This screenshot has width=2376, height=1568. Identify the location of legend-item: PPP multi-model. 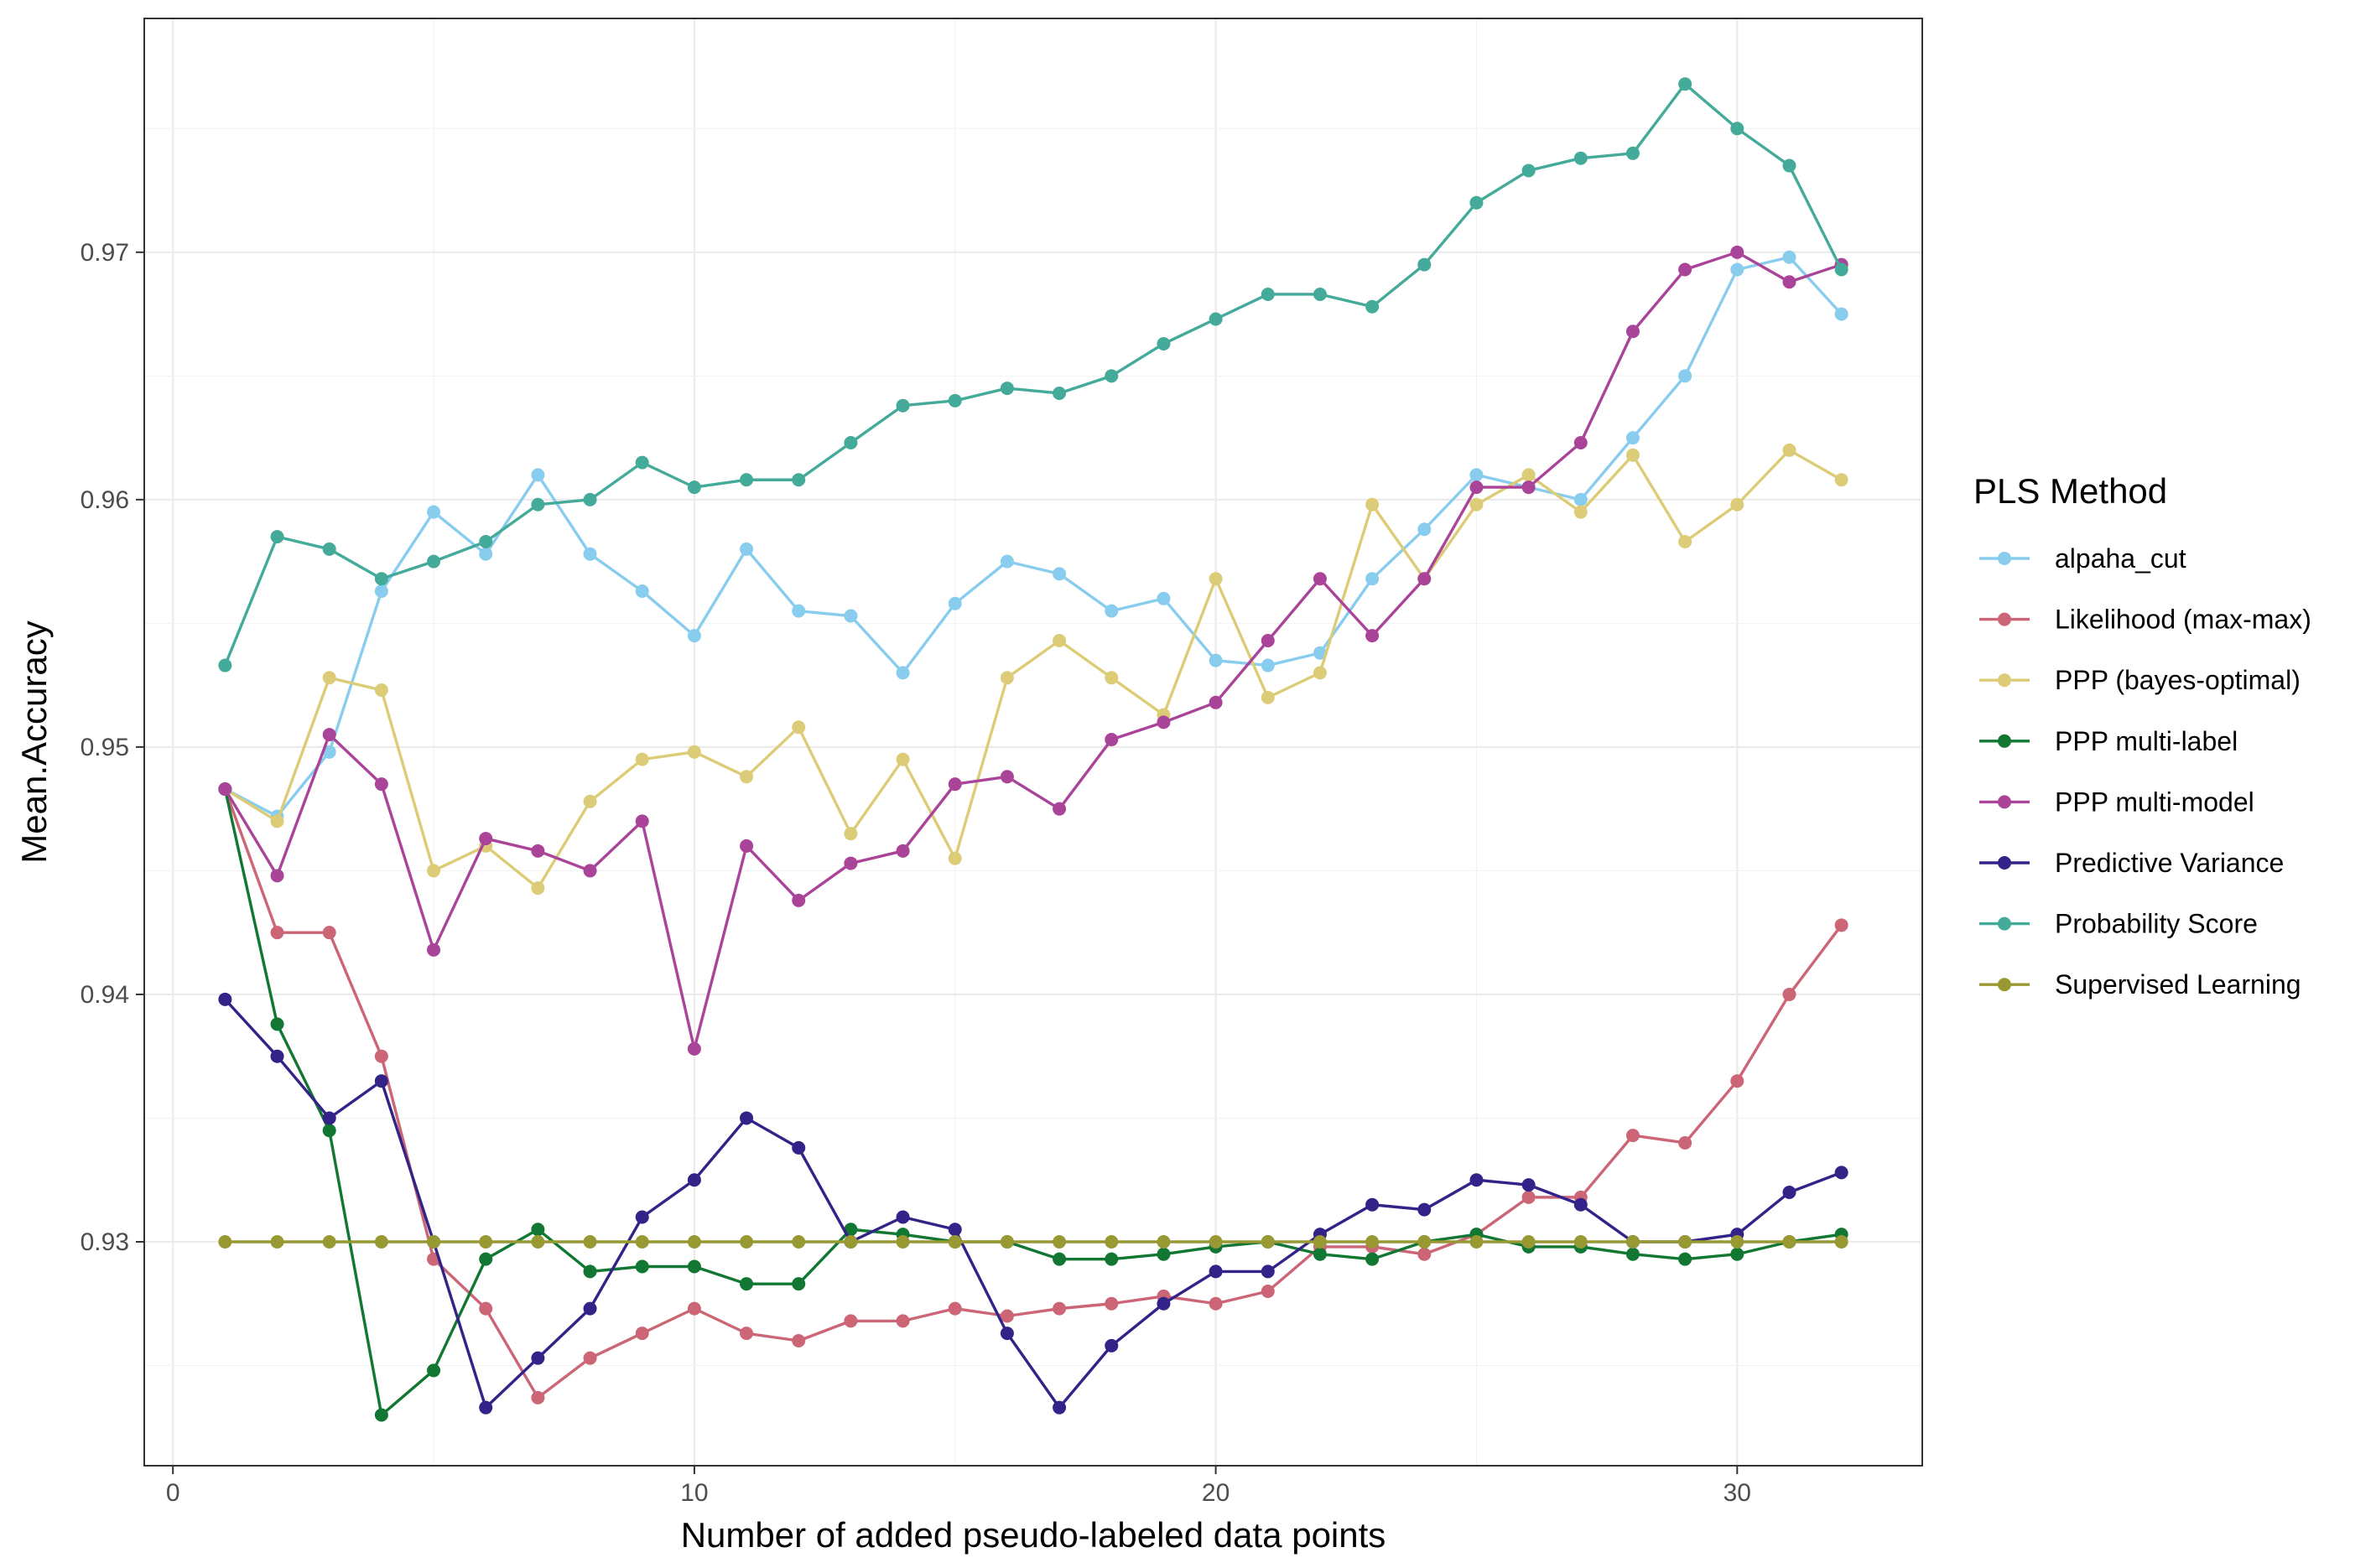
(2116, 802).